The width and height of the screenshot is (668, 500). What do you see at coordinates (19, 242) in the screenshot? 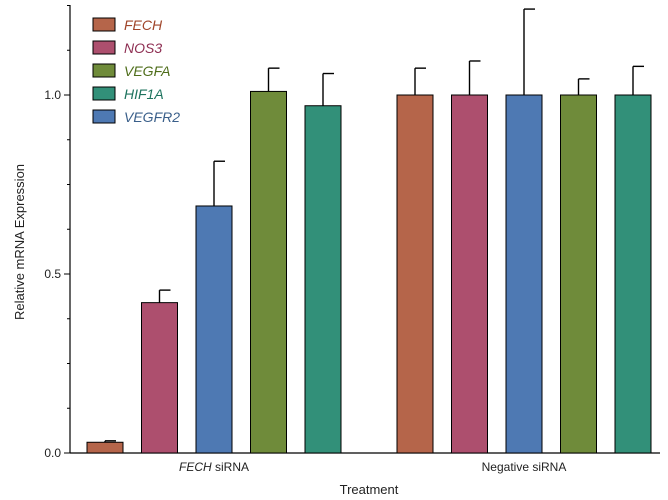
I see `y-axis-title: Relative mRNA Expression` at bounding box center [19, 242].